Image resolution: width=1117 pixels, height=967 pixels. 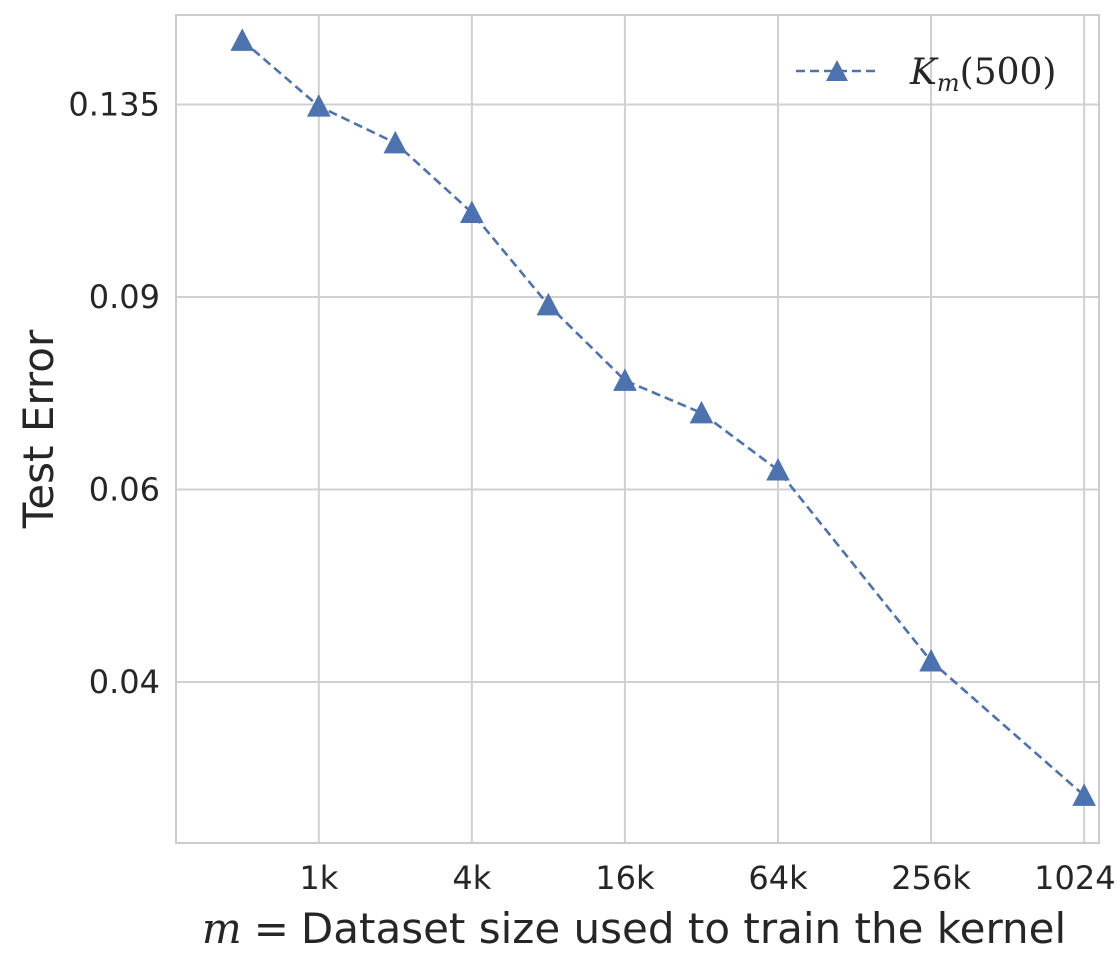 What do you see at coordinates (114, 393) in the screenshot?
I see `y-axis-ticks: 0.135 0.09 0.06 0.04` at bounding box center [114, 393].